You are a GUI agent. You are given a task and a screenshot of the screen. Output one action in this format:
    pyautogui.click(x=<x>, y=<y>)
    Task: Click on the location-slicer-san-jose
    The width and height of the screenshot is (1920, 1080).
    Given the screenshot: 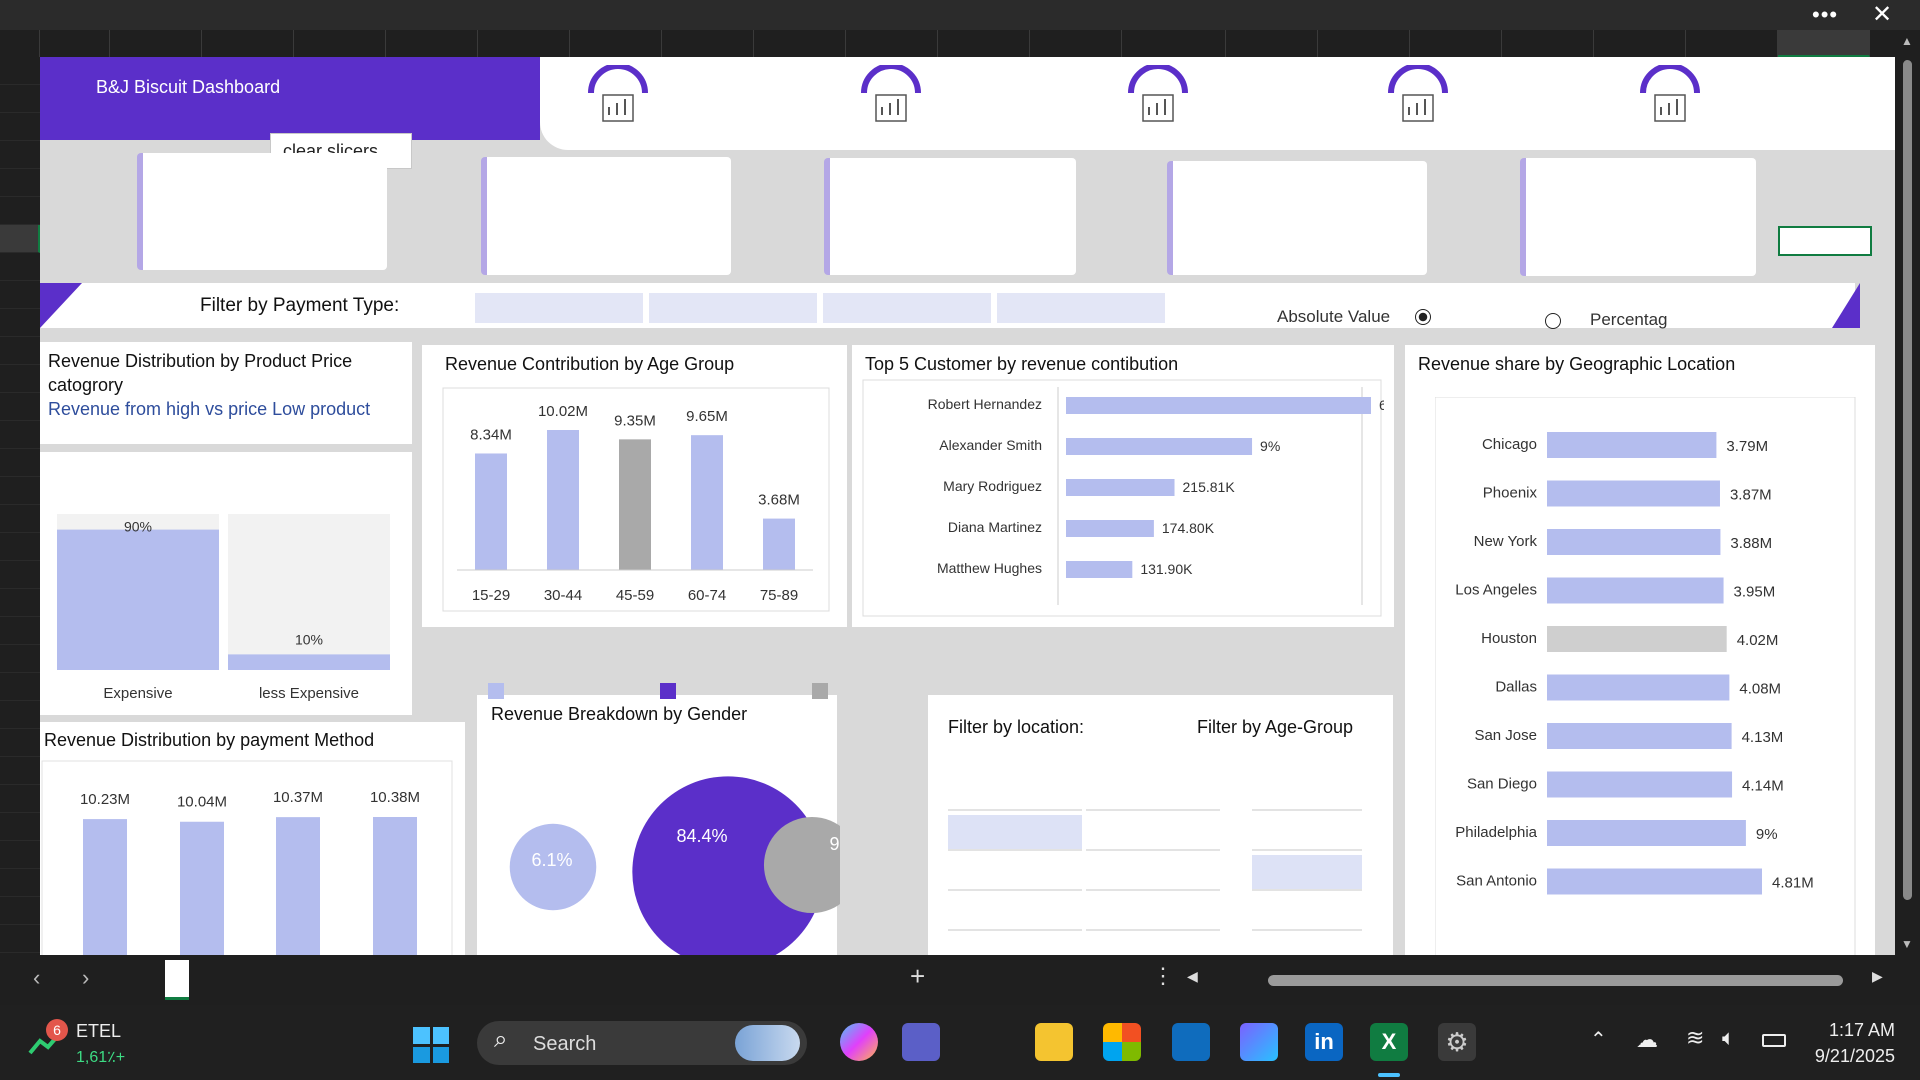 What is the action you would take?
    pyautogui.click(x=1153, y=945)
    